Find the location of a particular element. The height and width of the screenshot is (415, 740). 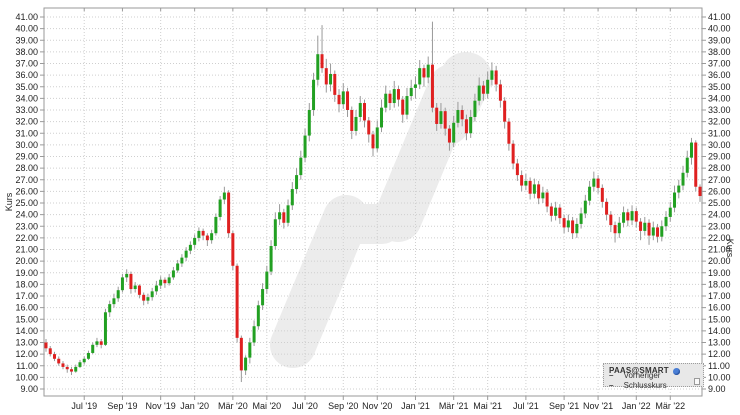

x-tick-label: Mär '20 is located at coordinates (233, 406).